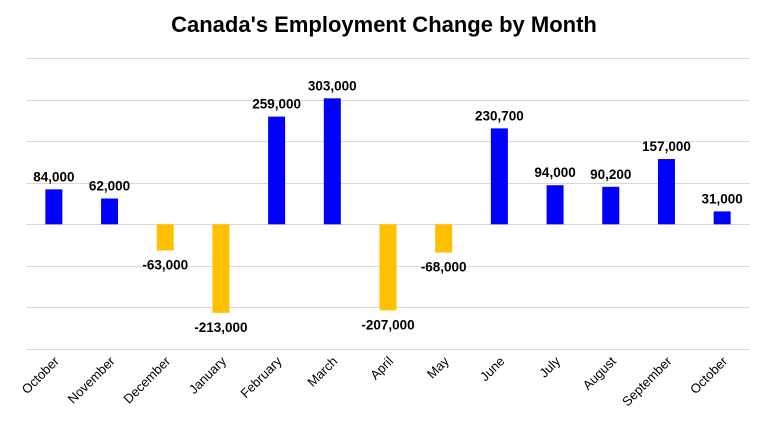 The image size is (768, 432). I want to click on x-tick-label-11: September, so click(647, 381).